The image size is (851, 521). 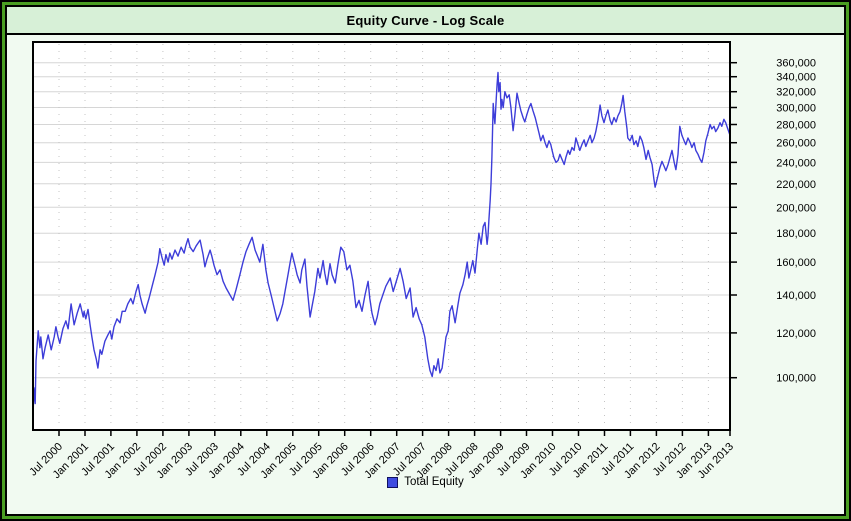 I want to click on chart-title: Equity Curve - Log Scale, so click(x=425, y=20).